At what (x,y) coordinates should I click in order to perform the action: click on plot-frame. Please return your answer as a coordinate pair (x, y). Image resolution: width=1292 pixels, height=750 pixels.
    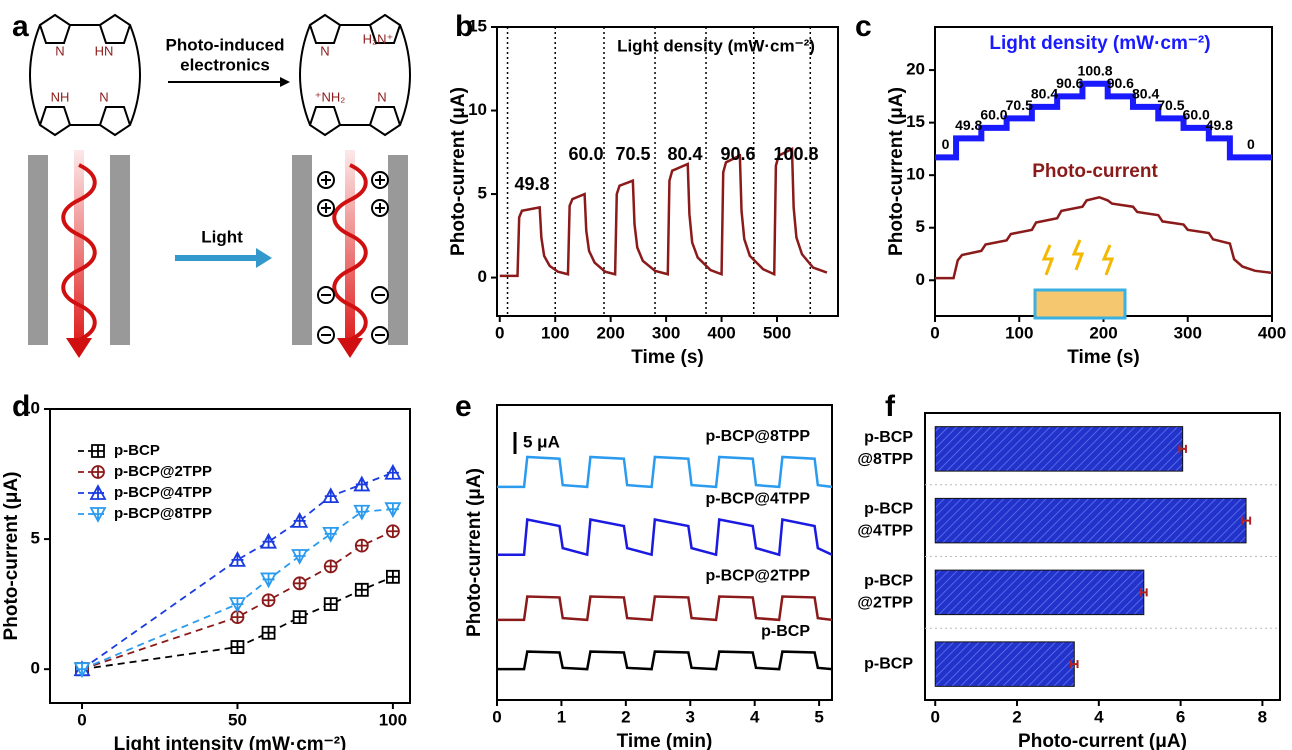
    Looking at the image, I should click on (664, 552).